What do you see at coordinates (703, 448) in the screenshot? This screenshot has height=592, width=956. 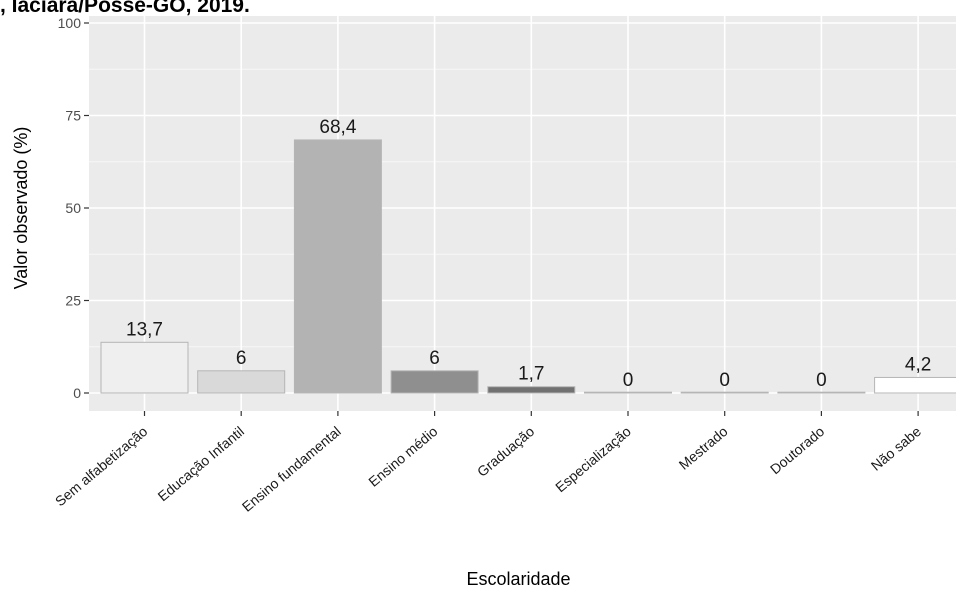 I see `x-tick-label: Mestrado` at bounding box center [703, 448].